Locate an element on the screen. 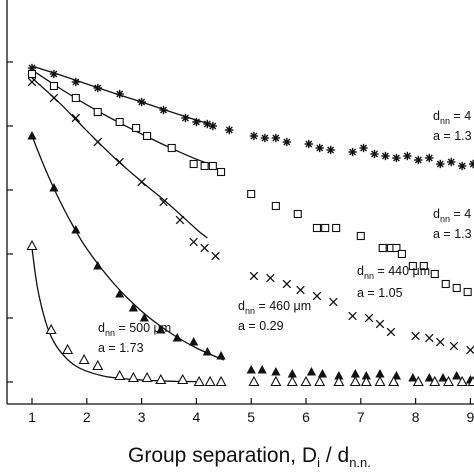 This screenshot has width=474, height=474. annotation-a-cross: a = 1.05 is located at coordinates (380, 293).